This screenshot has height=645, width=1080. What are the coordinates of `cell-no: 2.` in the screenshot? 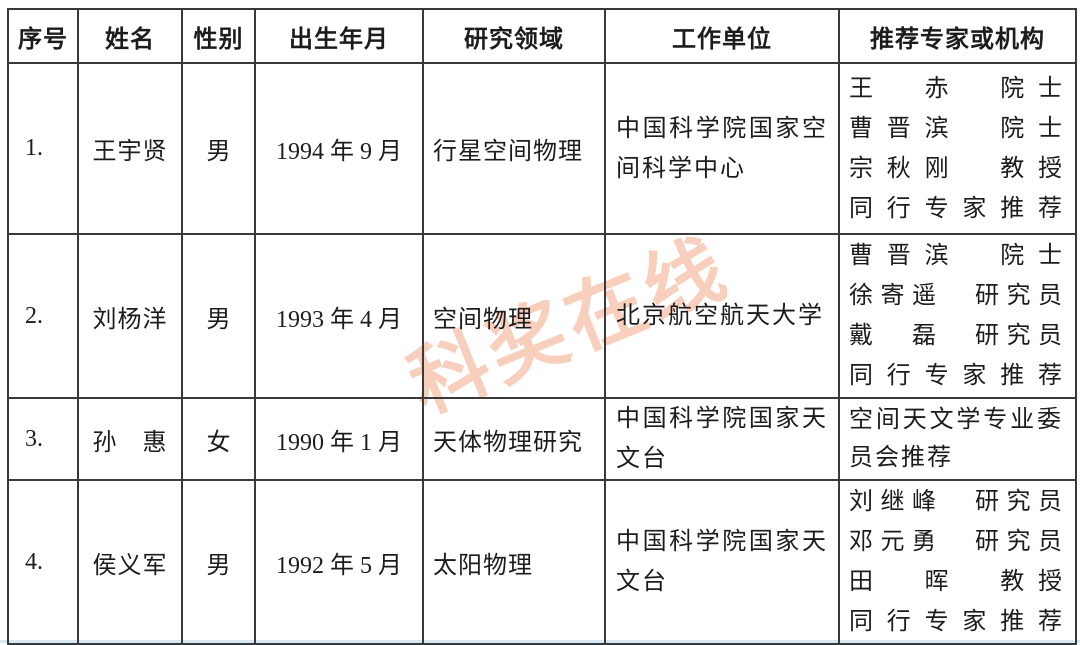 It's located at (43, 316).